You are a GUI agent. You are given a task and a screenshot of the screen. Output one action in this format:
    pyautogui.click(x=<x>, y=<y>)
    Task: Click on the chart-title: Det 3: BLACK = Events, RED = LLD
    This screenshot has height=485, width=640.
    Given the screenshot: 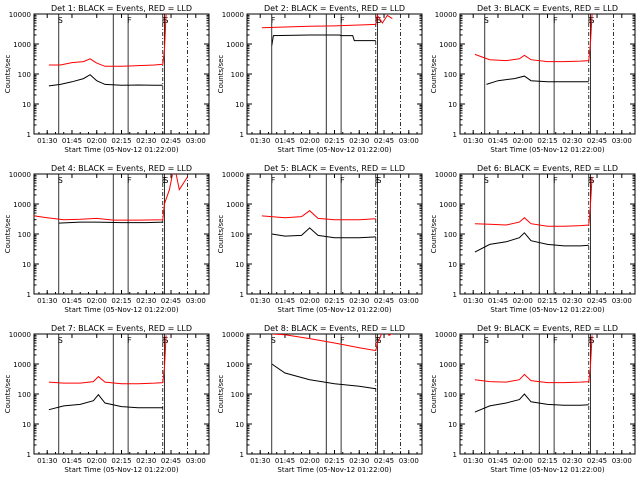 What is the action you would take?
    pyautogui.click(x=547, y=8)
    